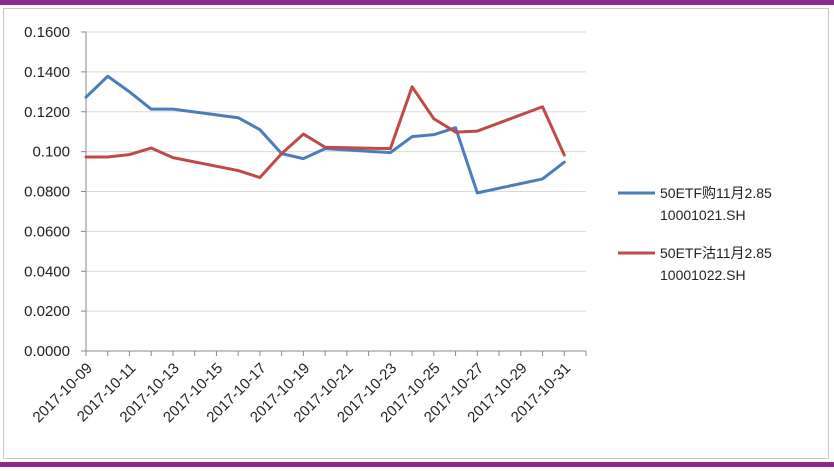 This screenshot has width=834, height=471. Describe the element at coordinates (47, 271) in the screenshot. I see `y-tick-label: 0.0400` at that location.